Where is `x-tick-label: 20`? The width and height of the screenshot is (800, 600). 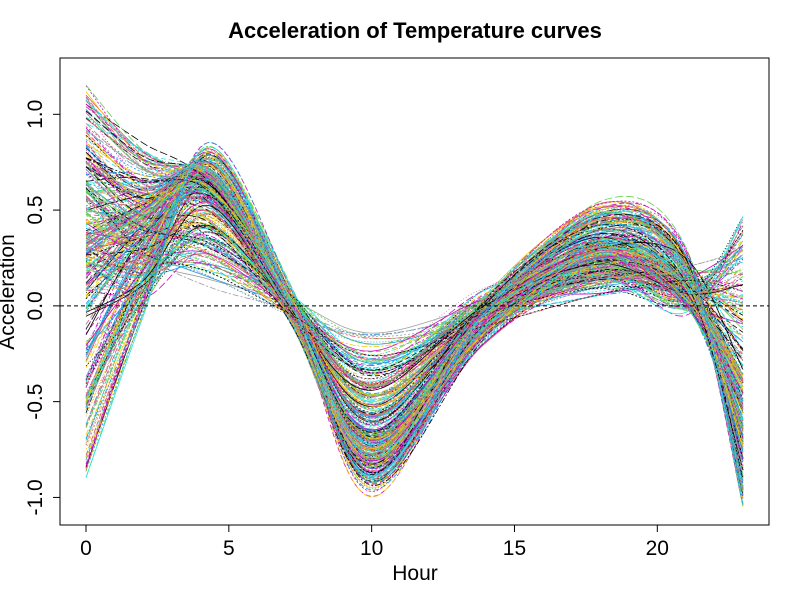 x-tick-label: 20 is located at coordinates (657, 548).